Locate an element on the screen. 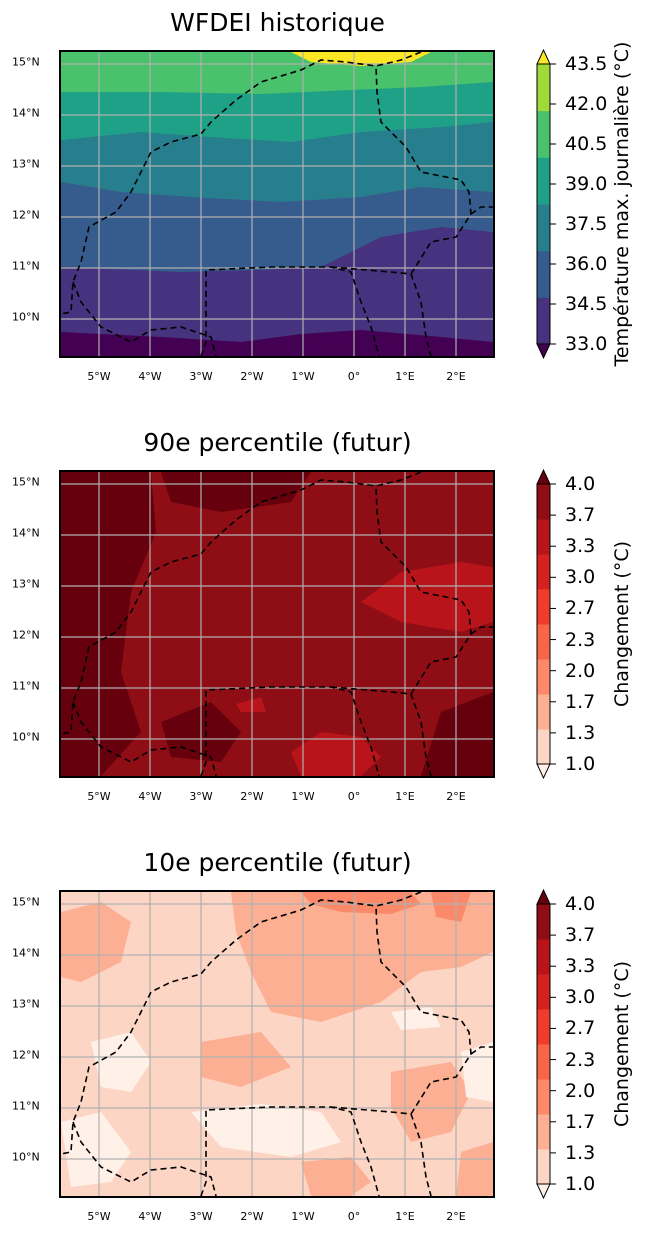 This screenshot has width=652, height=1245. cool-west is located at coordinates (121, 1062).